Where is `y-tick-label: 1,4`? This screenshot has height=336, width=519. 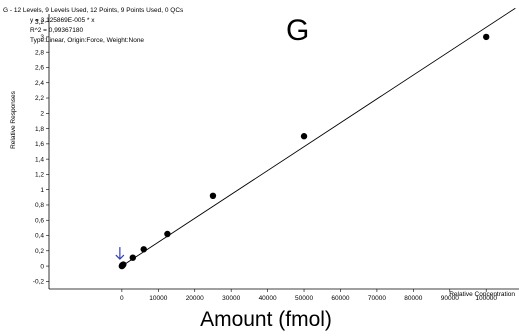
y-tick-label: 1,4 is located at coordinates (39, 159).